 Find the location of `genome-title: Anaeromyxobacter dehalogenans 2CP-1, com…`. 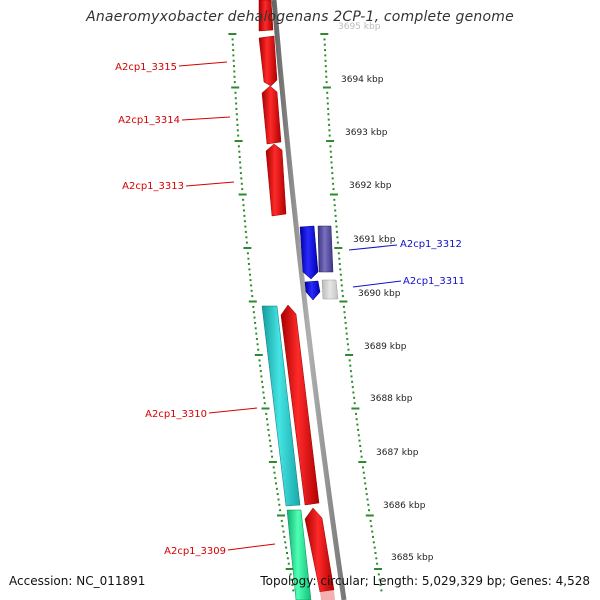

genome-title: Anaeromyxobacter dehalogenans 2CP-1, com… is located at coordinates (300, 17).